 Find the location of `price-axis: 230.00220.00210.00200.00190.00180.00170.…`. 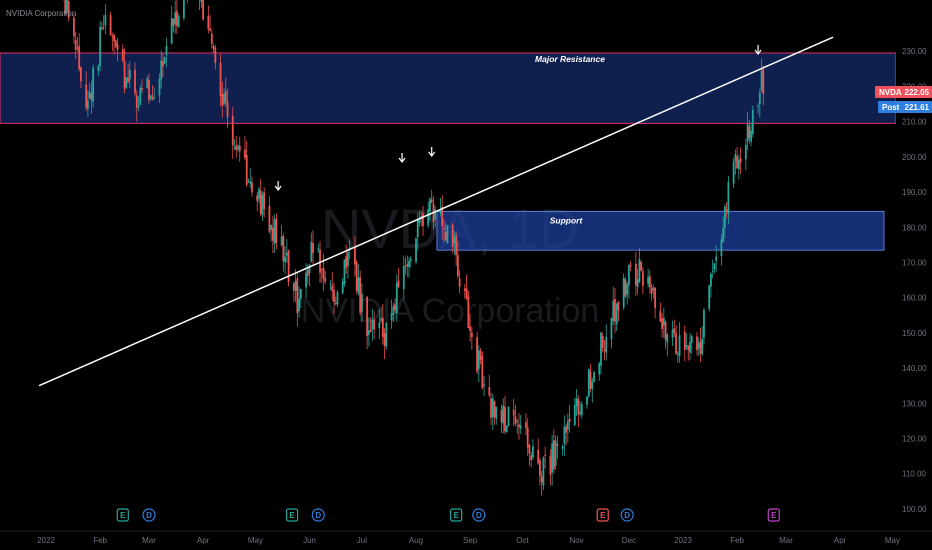

price-axis: 230.00220.00210.00200.00190.00180.00170.… is located at coordinates (914, 280).